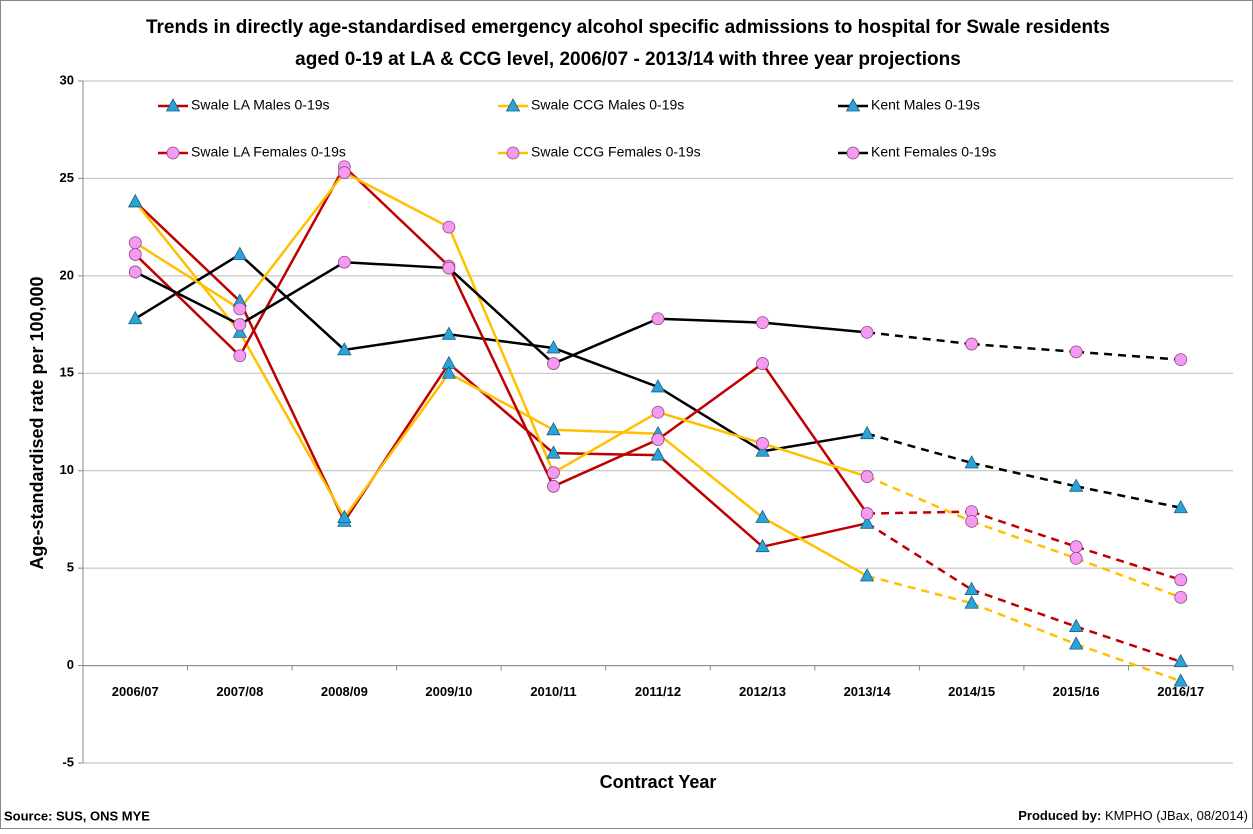 The image size is (1253, 834). Describe the element at coordinates (135, 691) in the screenshot. I see `x-tick-label: 2006/07` at that location.